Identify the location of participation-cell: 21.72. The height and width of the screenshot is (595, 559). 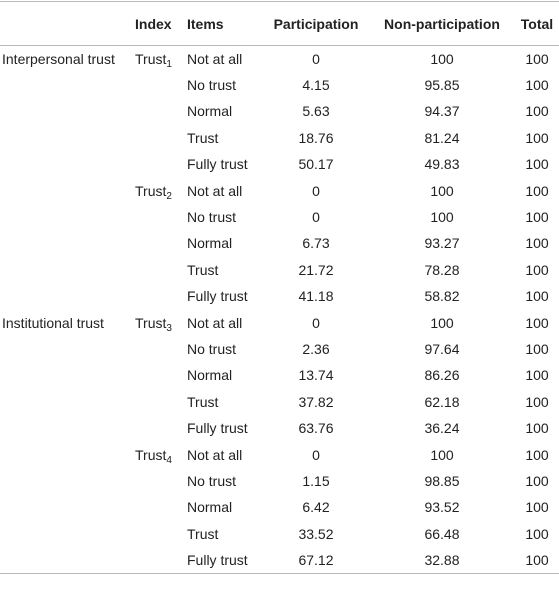
(316, 269).